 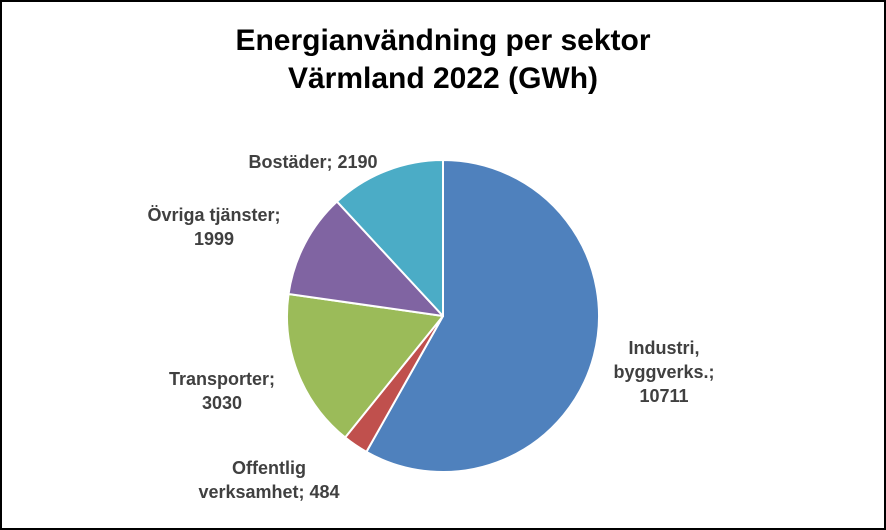 I want to click on slice-label-2-line-1: Offentlig, so click(x=269, y=468).